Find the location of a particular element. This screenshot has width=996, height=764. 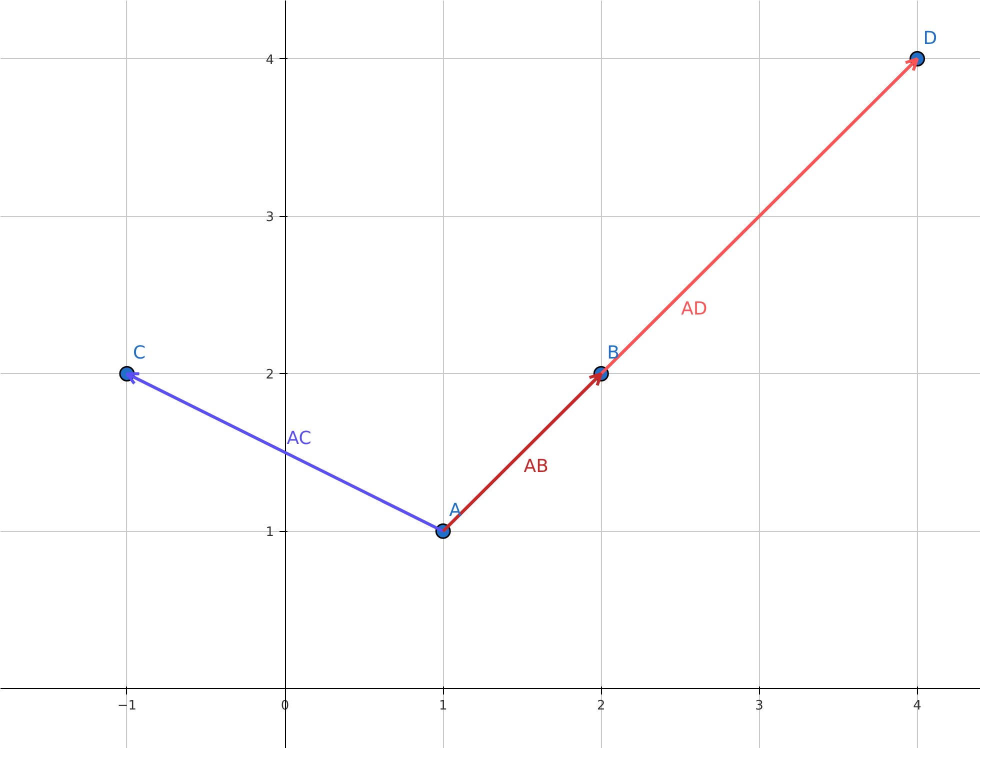

series-label: AB is located at coordinates (536, 466).